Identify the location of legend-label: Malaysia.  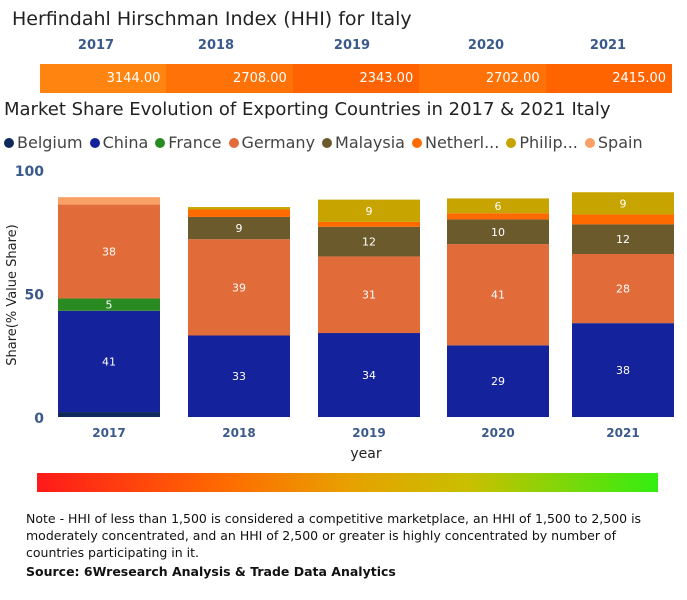
(370, 142).